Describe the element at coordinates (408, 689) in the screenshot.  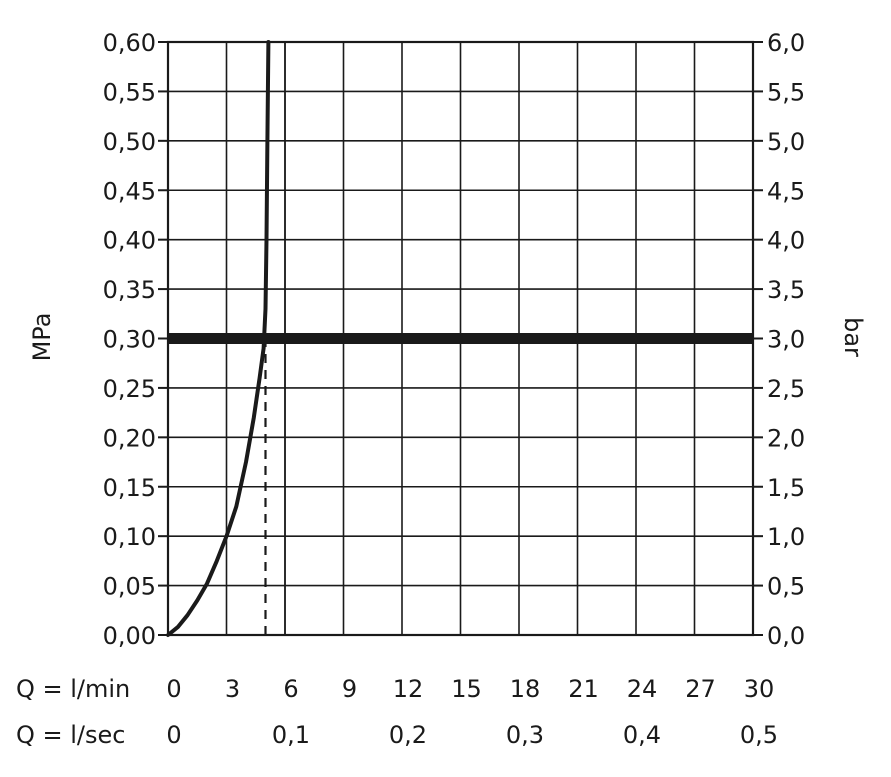
I see `x-axis-lmin-tick-label: 12` at that location.